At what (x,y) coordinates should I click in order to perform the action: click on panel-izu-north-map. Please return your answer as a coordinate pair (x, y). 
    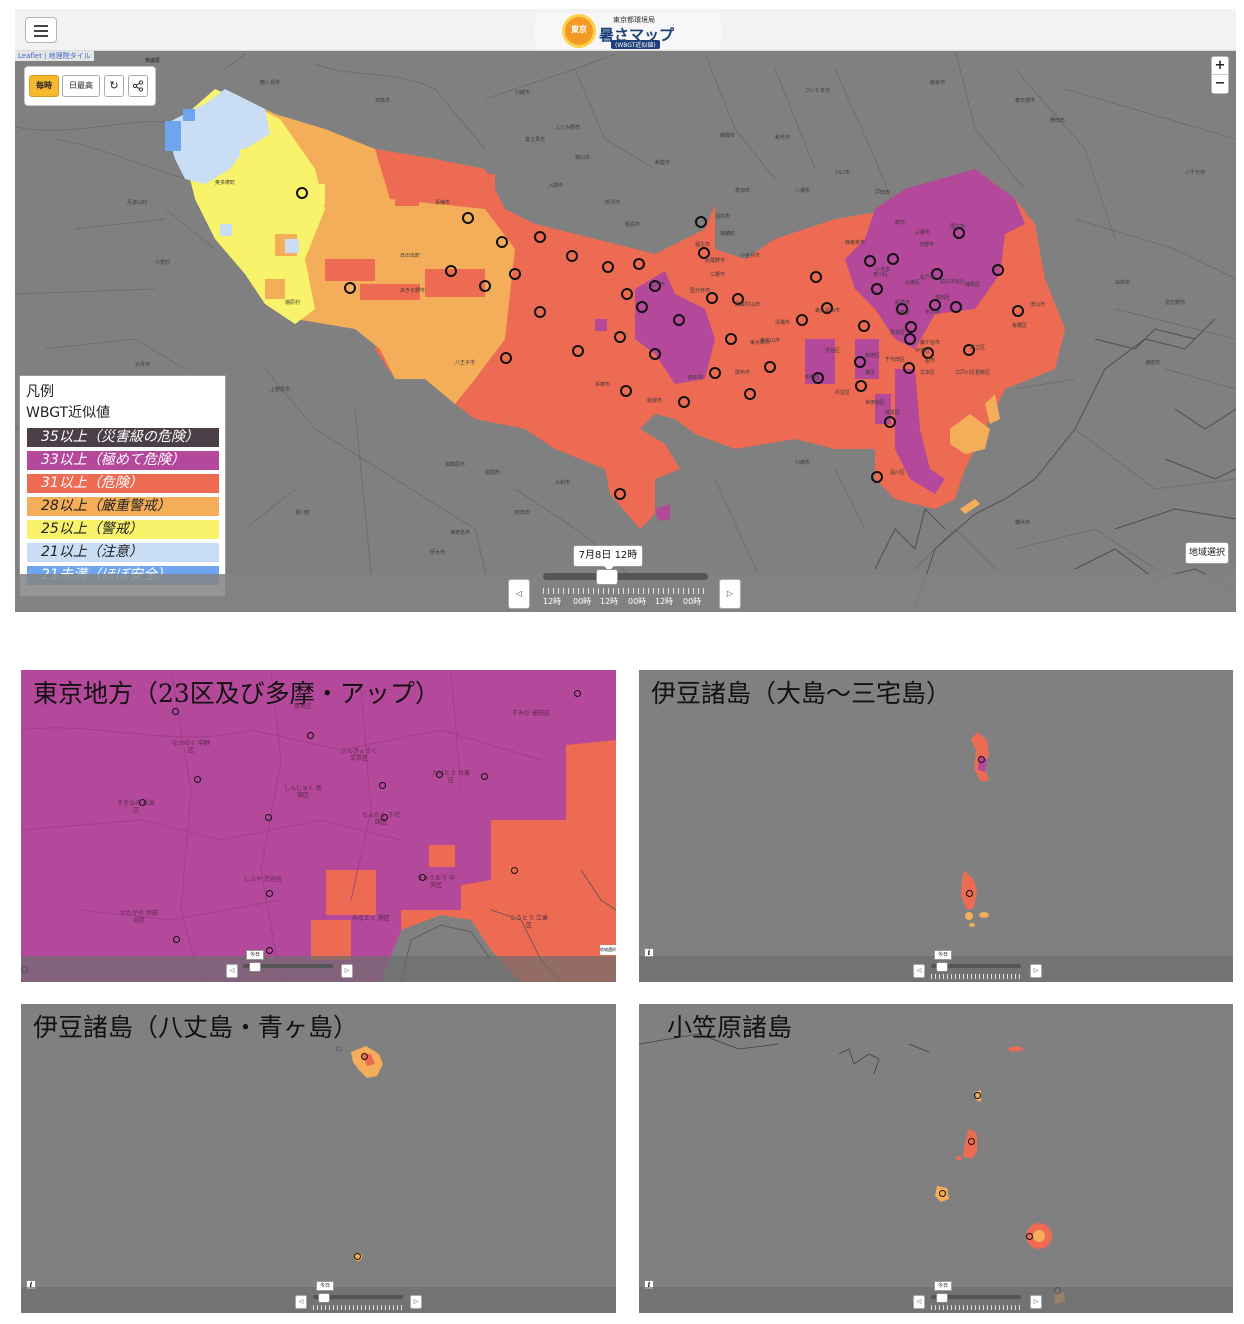
    Looking at the image, I should click on (936, 826).